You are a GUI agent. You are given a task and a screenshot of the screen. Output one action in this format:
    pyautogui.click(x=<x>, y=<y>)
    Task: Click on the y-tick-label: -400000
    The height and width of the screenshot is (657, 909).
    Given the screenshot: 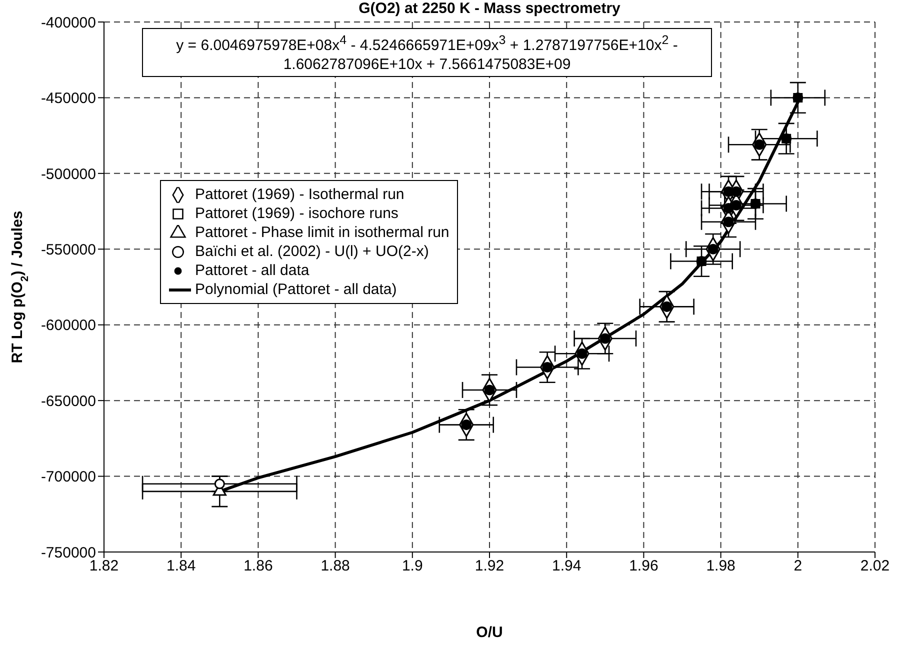 What is the action you would take?
    pyautogui.click(x=68, y=23)
    